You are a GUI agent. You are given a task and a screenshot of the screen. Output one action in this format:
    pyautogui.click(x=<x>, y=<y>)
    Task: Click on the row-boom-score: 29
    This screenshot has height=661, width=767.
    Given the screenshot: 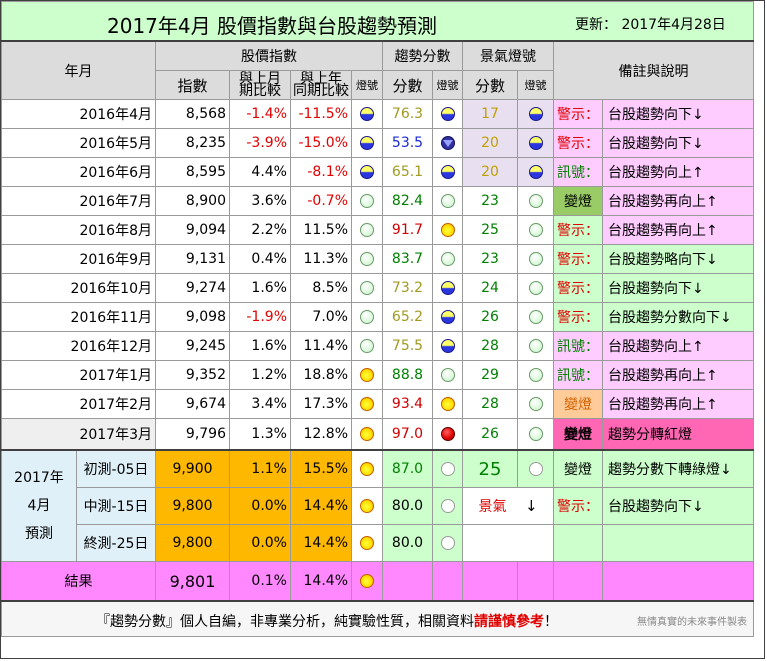 What is the action you would take?
    pyautogui.click(x=490, y=375)
    